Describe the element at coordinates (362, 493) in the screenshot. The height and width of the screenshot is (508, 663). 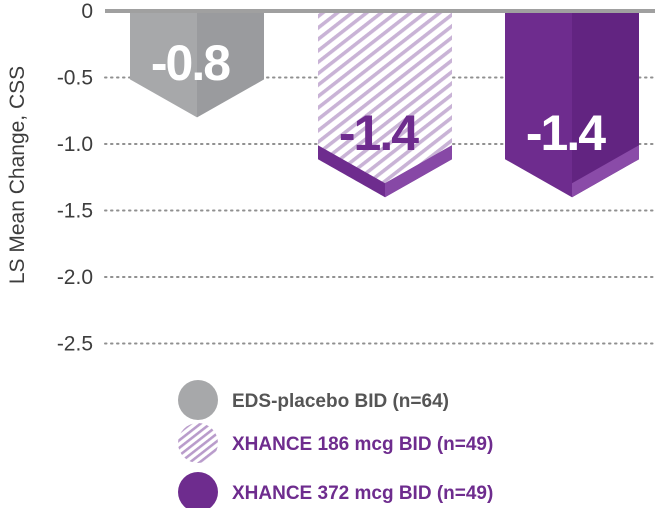
I see `legend-label: XHANCE 372 mcg BID (n=49)` at that location.